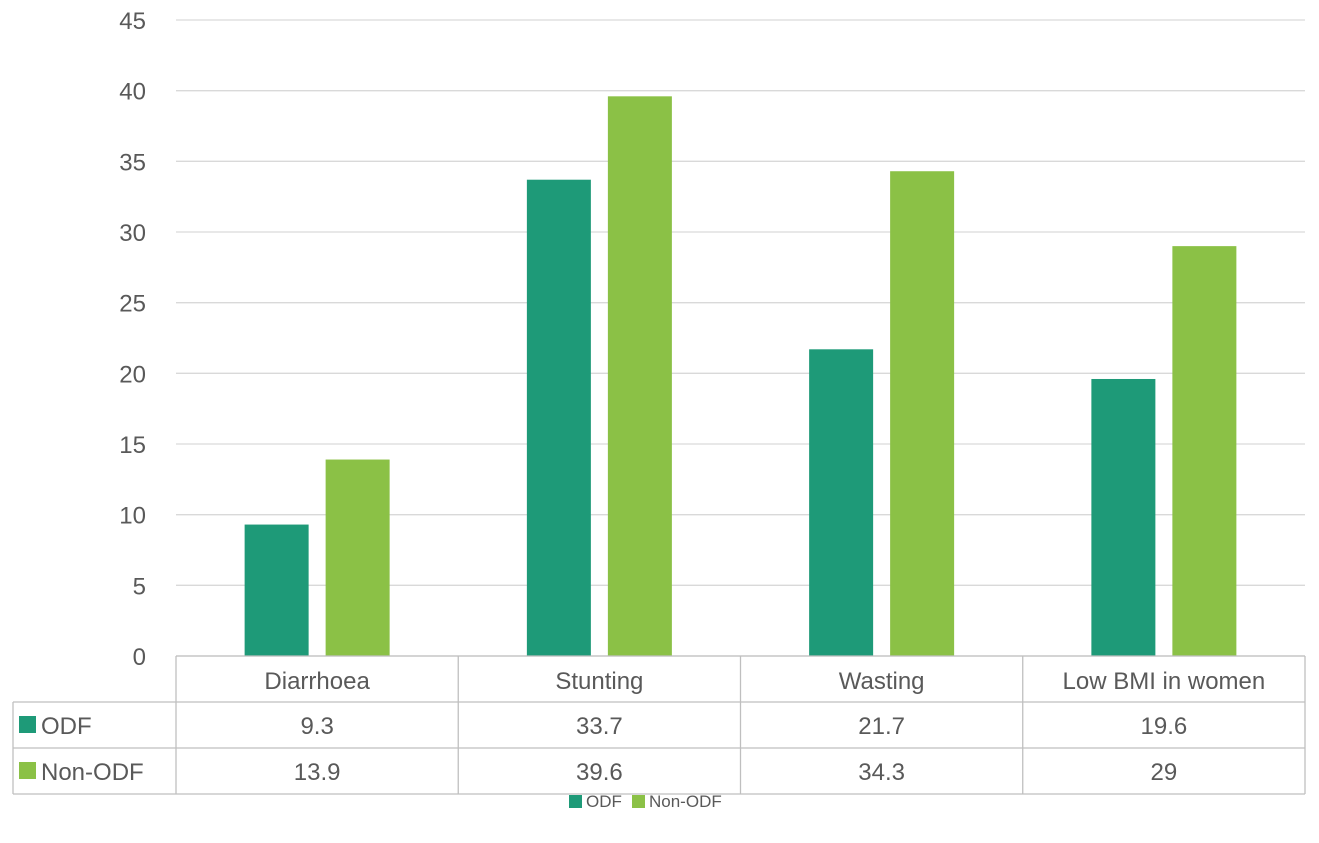 The image size is (1319, 843). What do you see at coordinates (276, 590) in the screenshot?
I see `bar-odf-diarrhoea` at bounding box center [276, 590].